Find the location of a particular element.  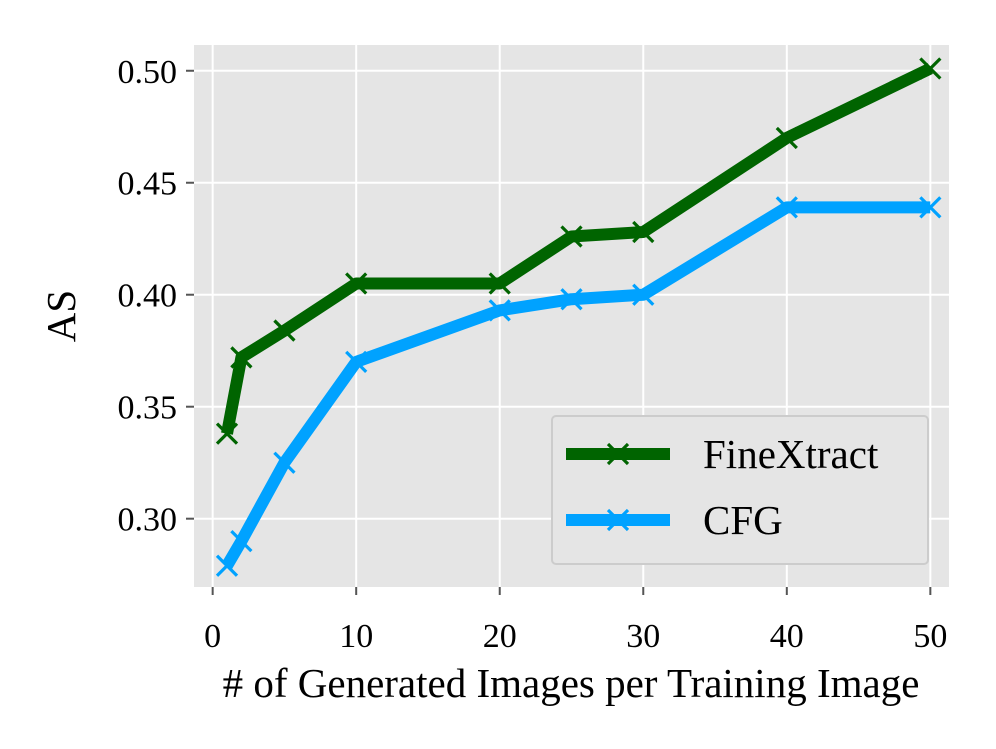

legend-marker-finextract is located at coordinates (618, 454).